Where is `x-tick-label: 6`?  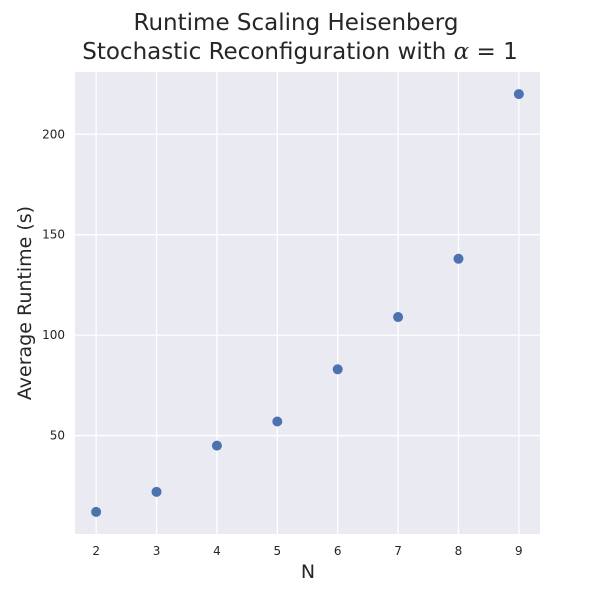
x-tick-label: 6 is located at coordinates (338, 551).